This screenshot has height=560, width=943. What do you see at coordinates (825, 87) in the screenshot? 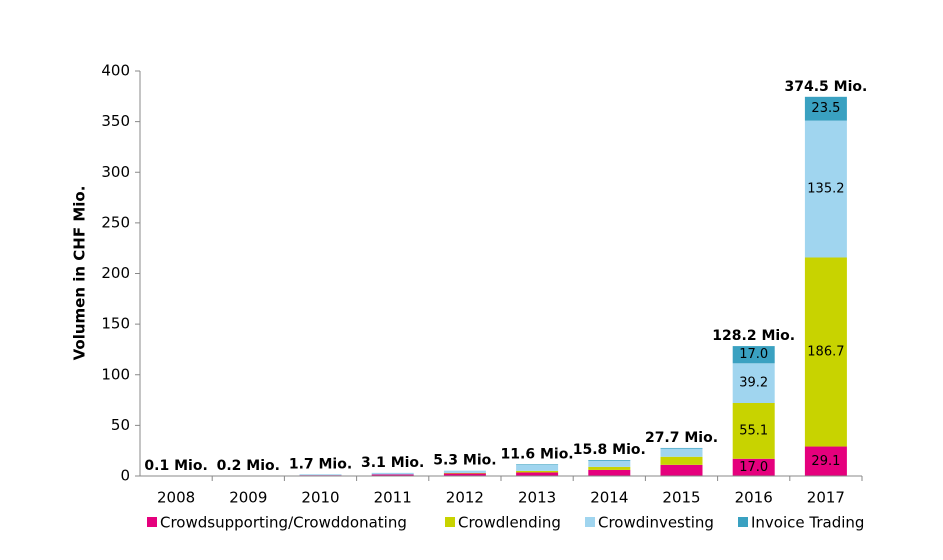
I see `total-label: 374.5 Mio.` at bounding box center [825, 87].